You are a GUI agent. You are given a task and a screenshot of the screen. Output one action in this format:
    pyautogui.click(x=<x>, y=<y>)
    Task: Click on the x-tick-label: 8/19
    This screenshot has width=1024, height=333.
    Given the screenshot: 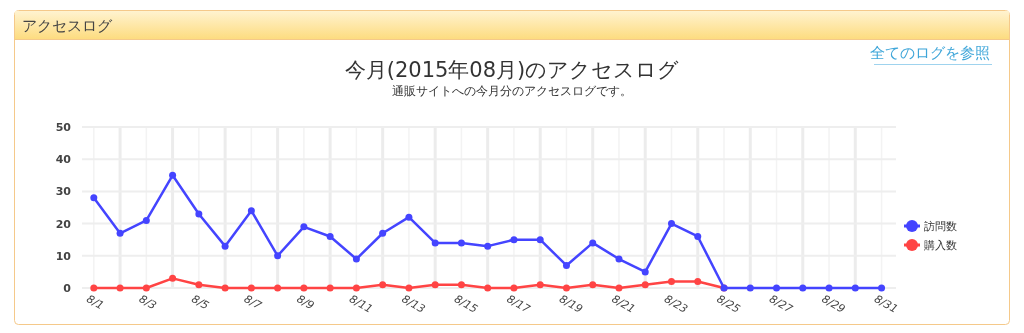 What is the action you would take?
    pyautogui.click(x=570, y=304)
    